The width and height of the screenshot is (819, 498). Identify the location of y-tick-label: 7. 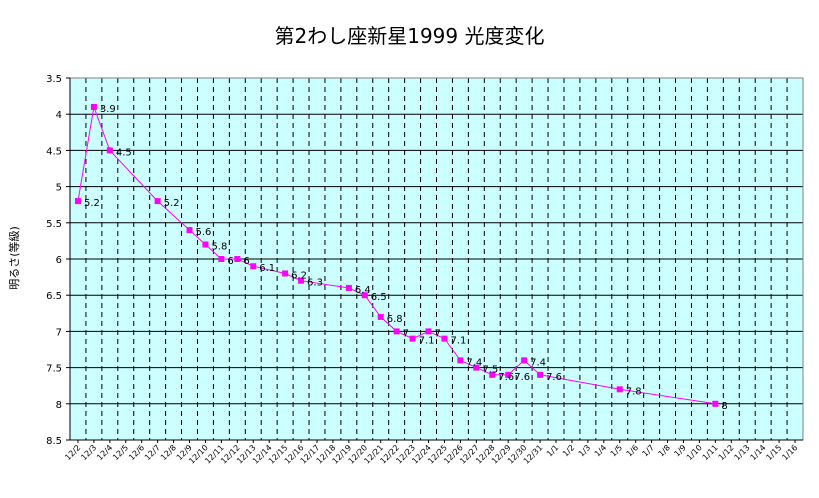
(59, 332).